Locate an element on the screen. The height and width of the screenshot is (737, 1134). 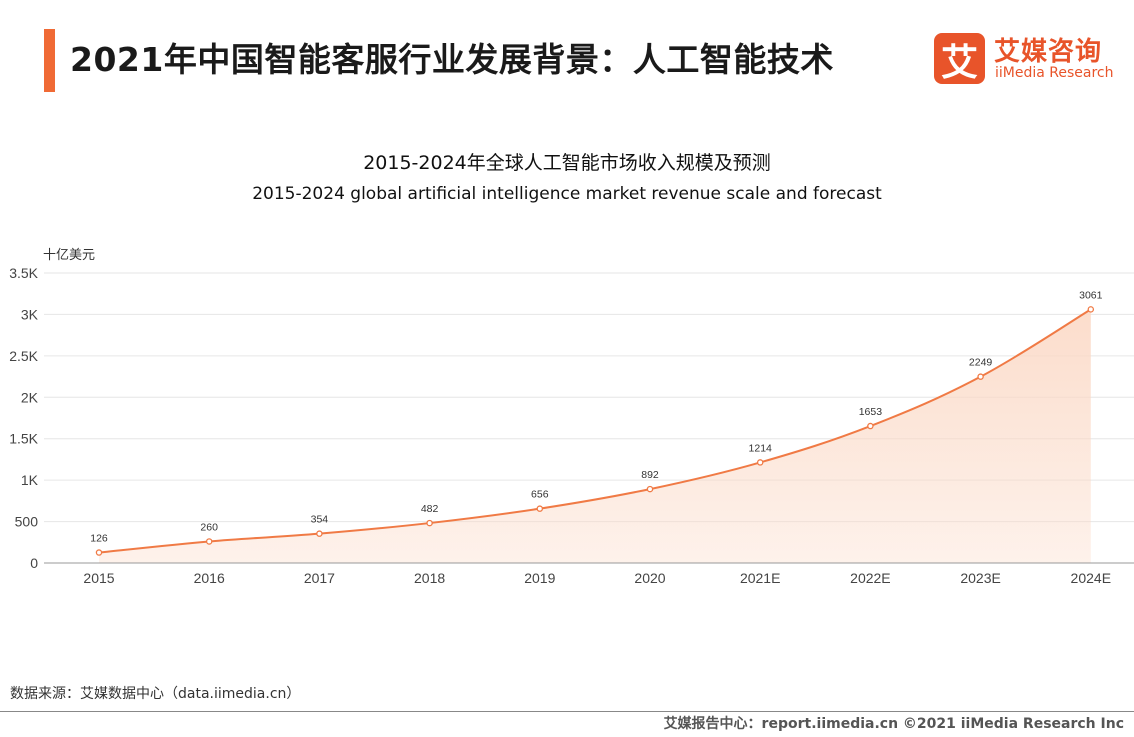
x-tick-label: 2015 is located at coordinates (98, 578).